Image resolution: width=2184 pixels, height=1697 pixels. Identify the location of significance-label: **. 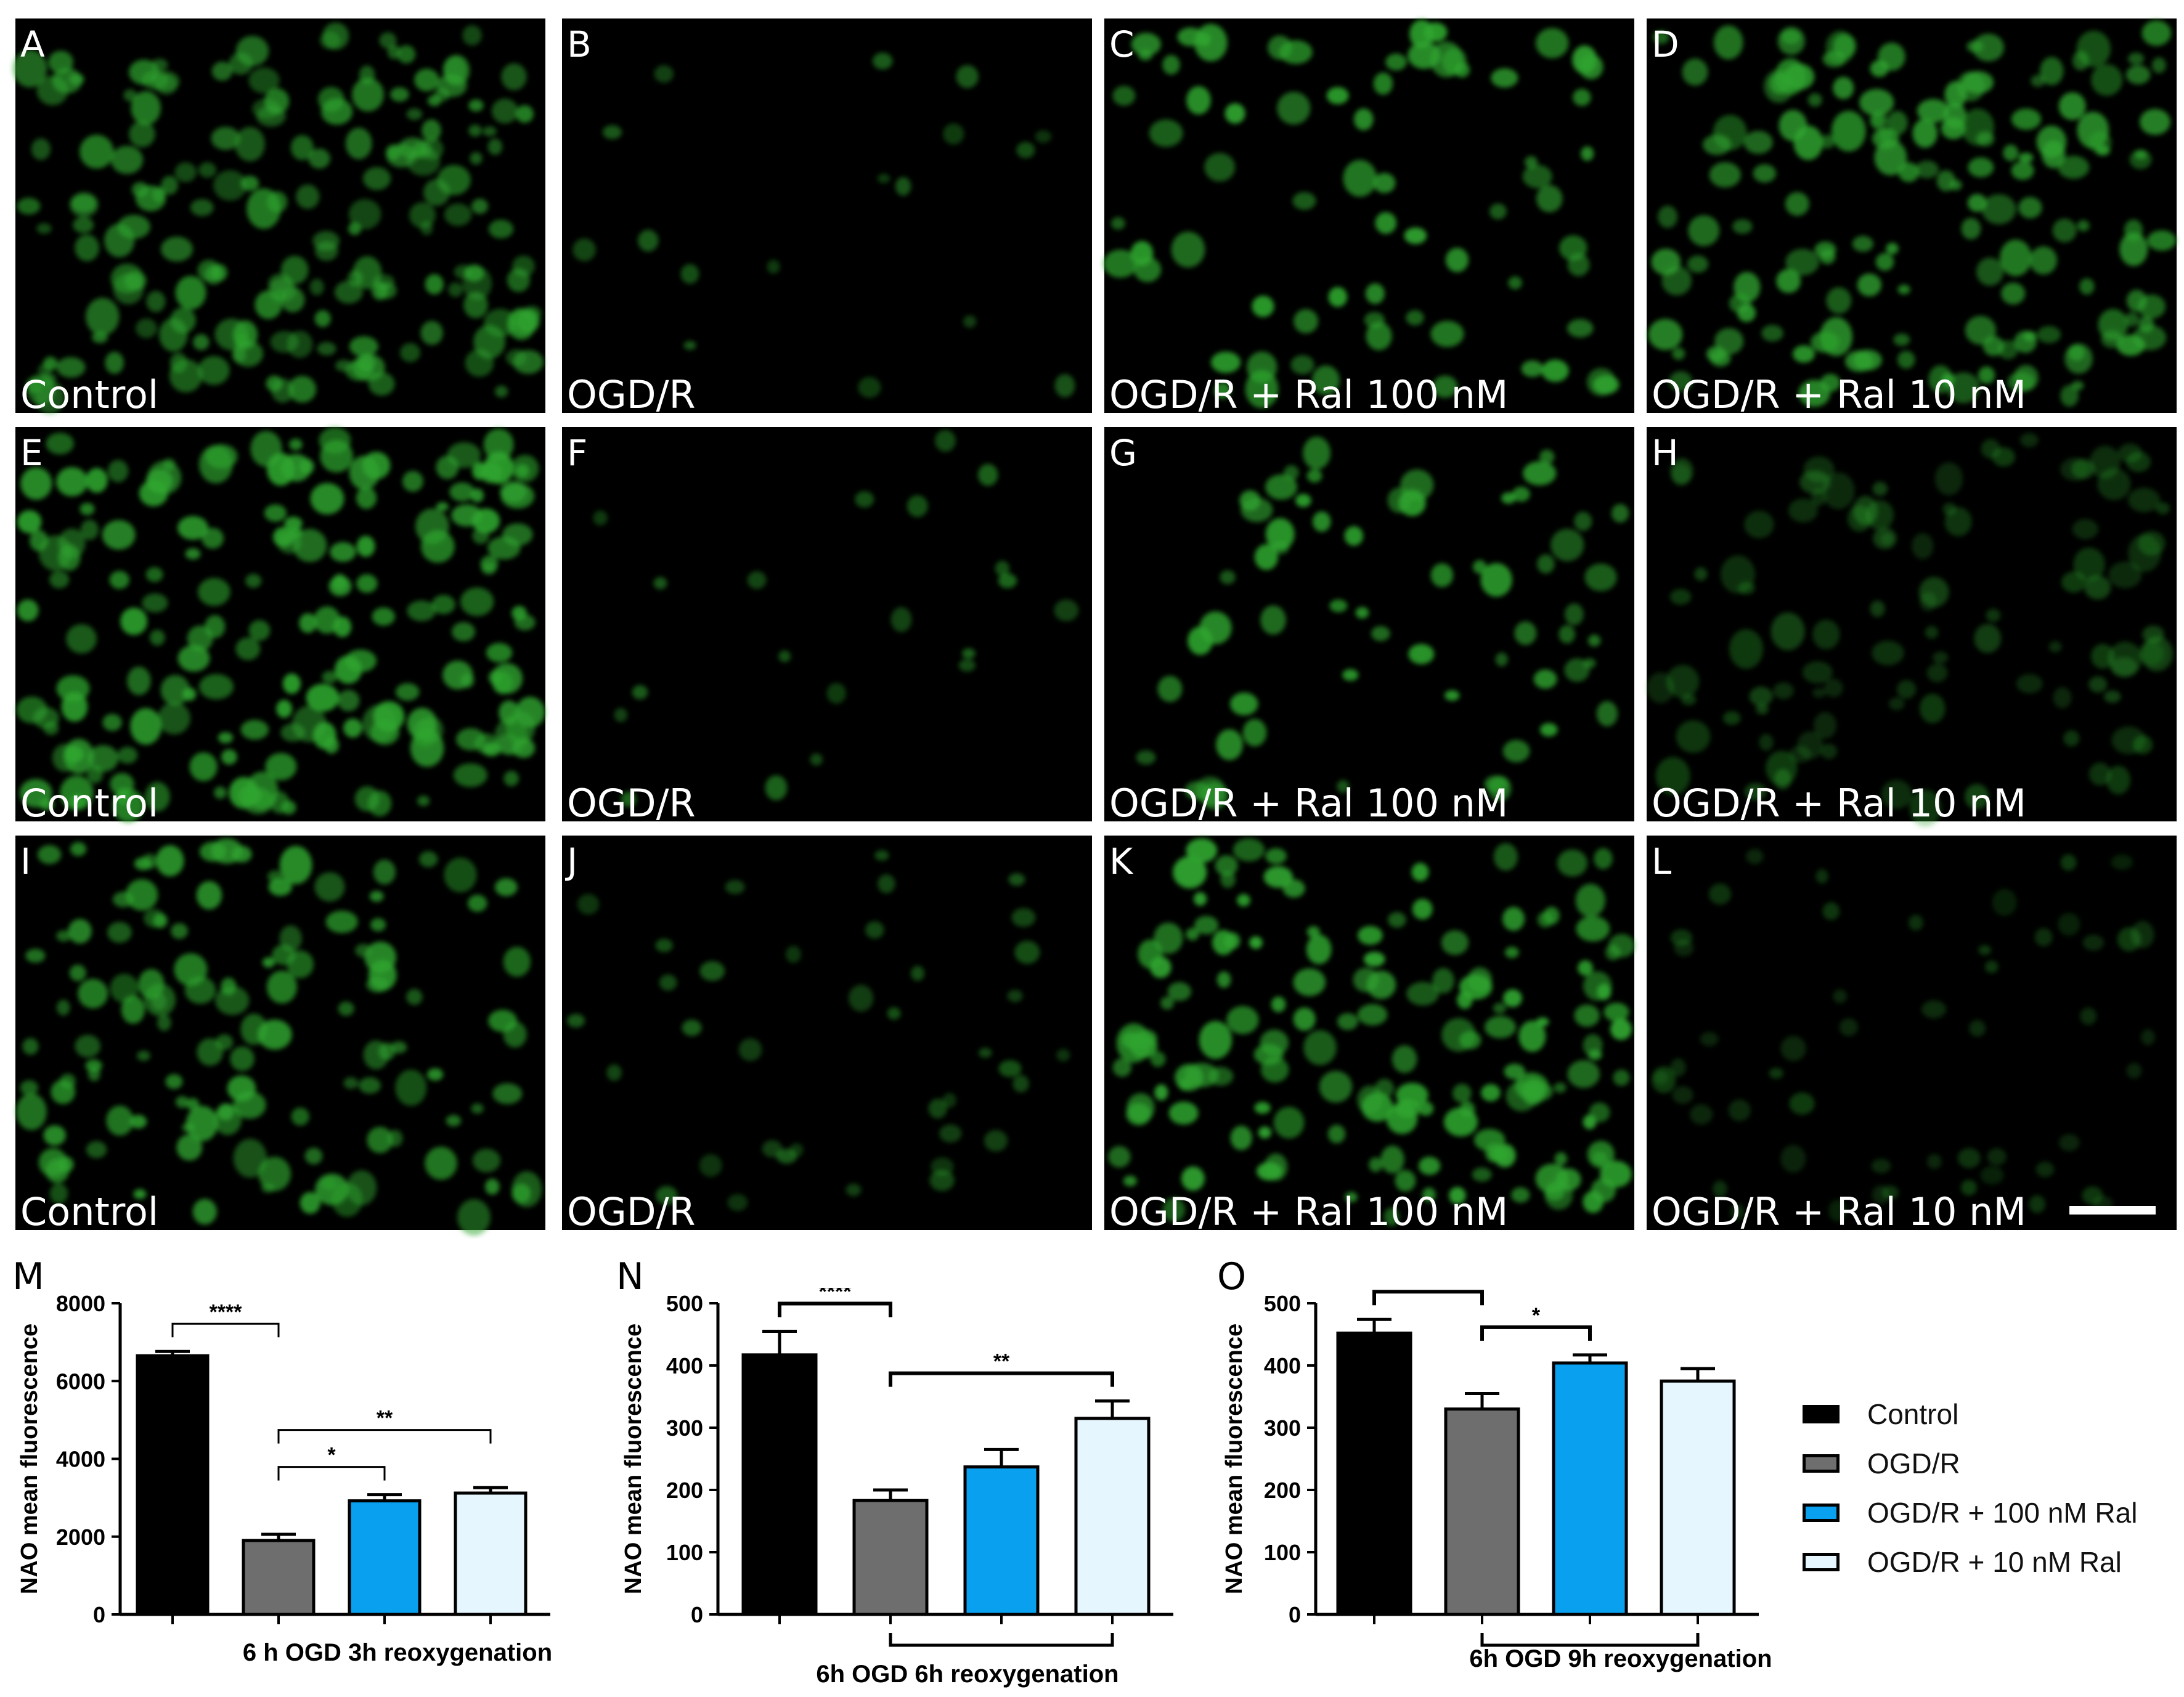
(1428, 1290).